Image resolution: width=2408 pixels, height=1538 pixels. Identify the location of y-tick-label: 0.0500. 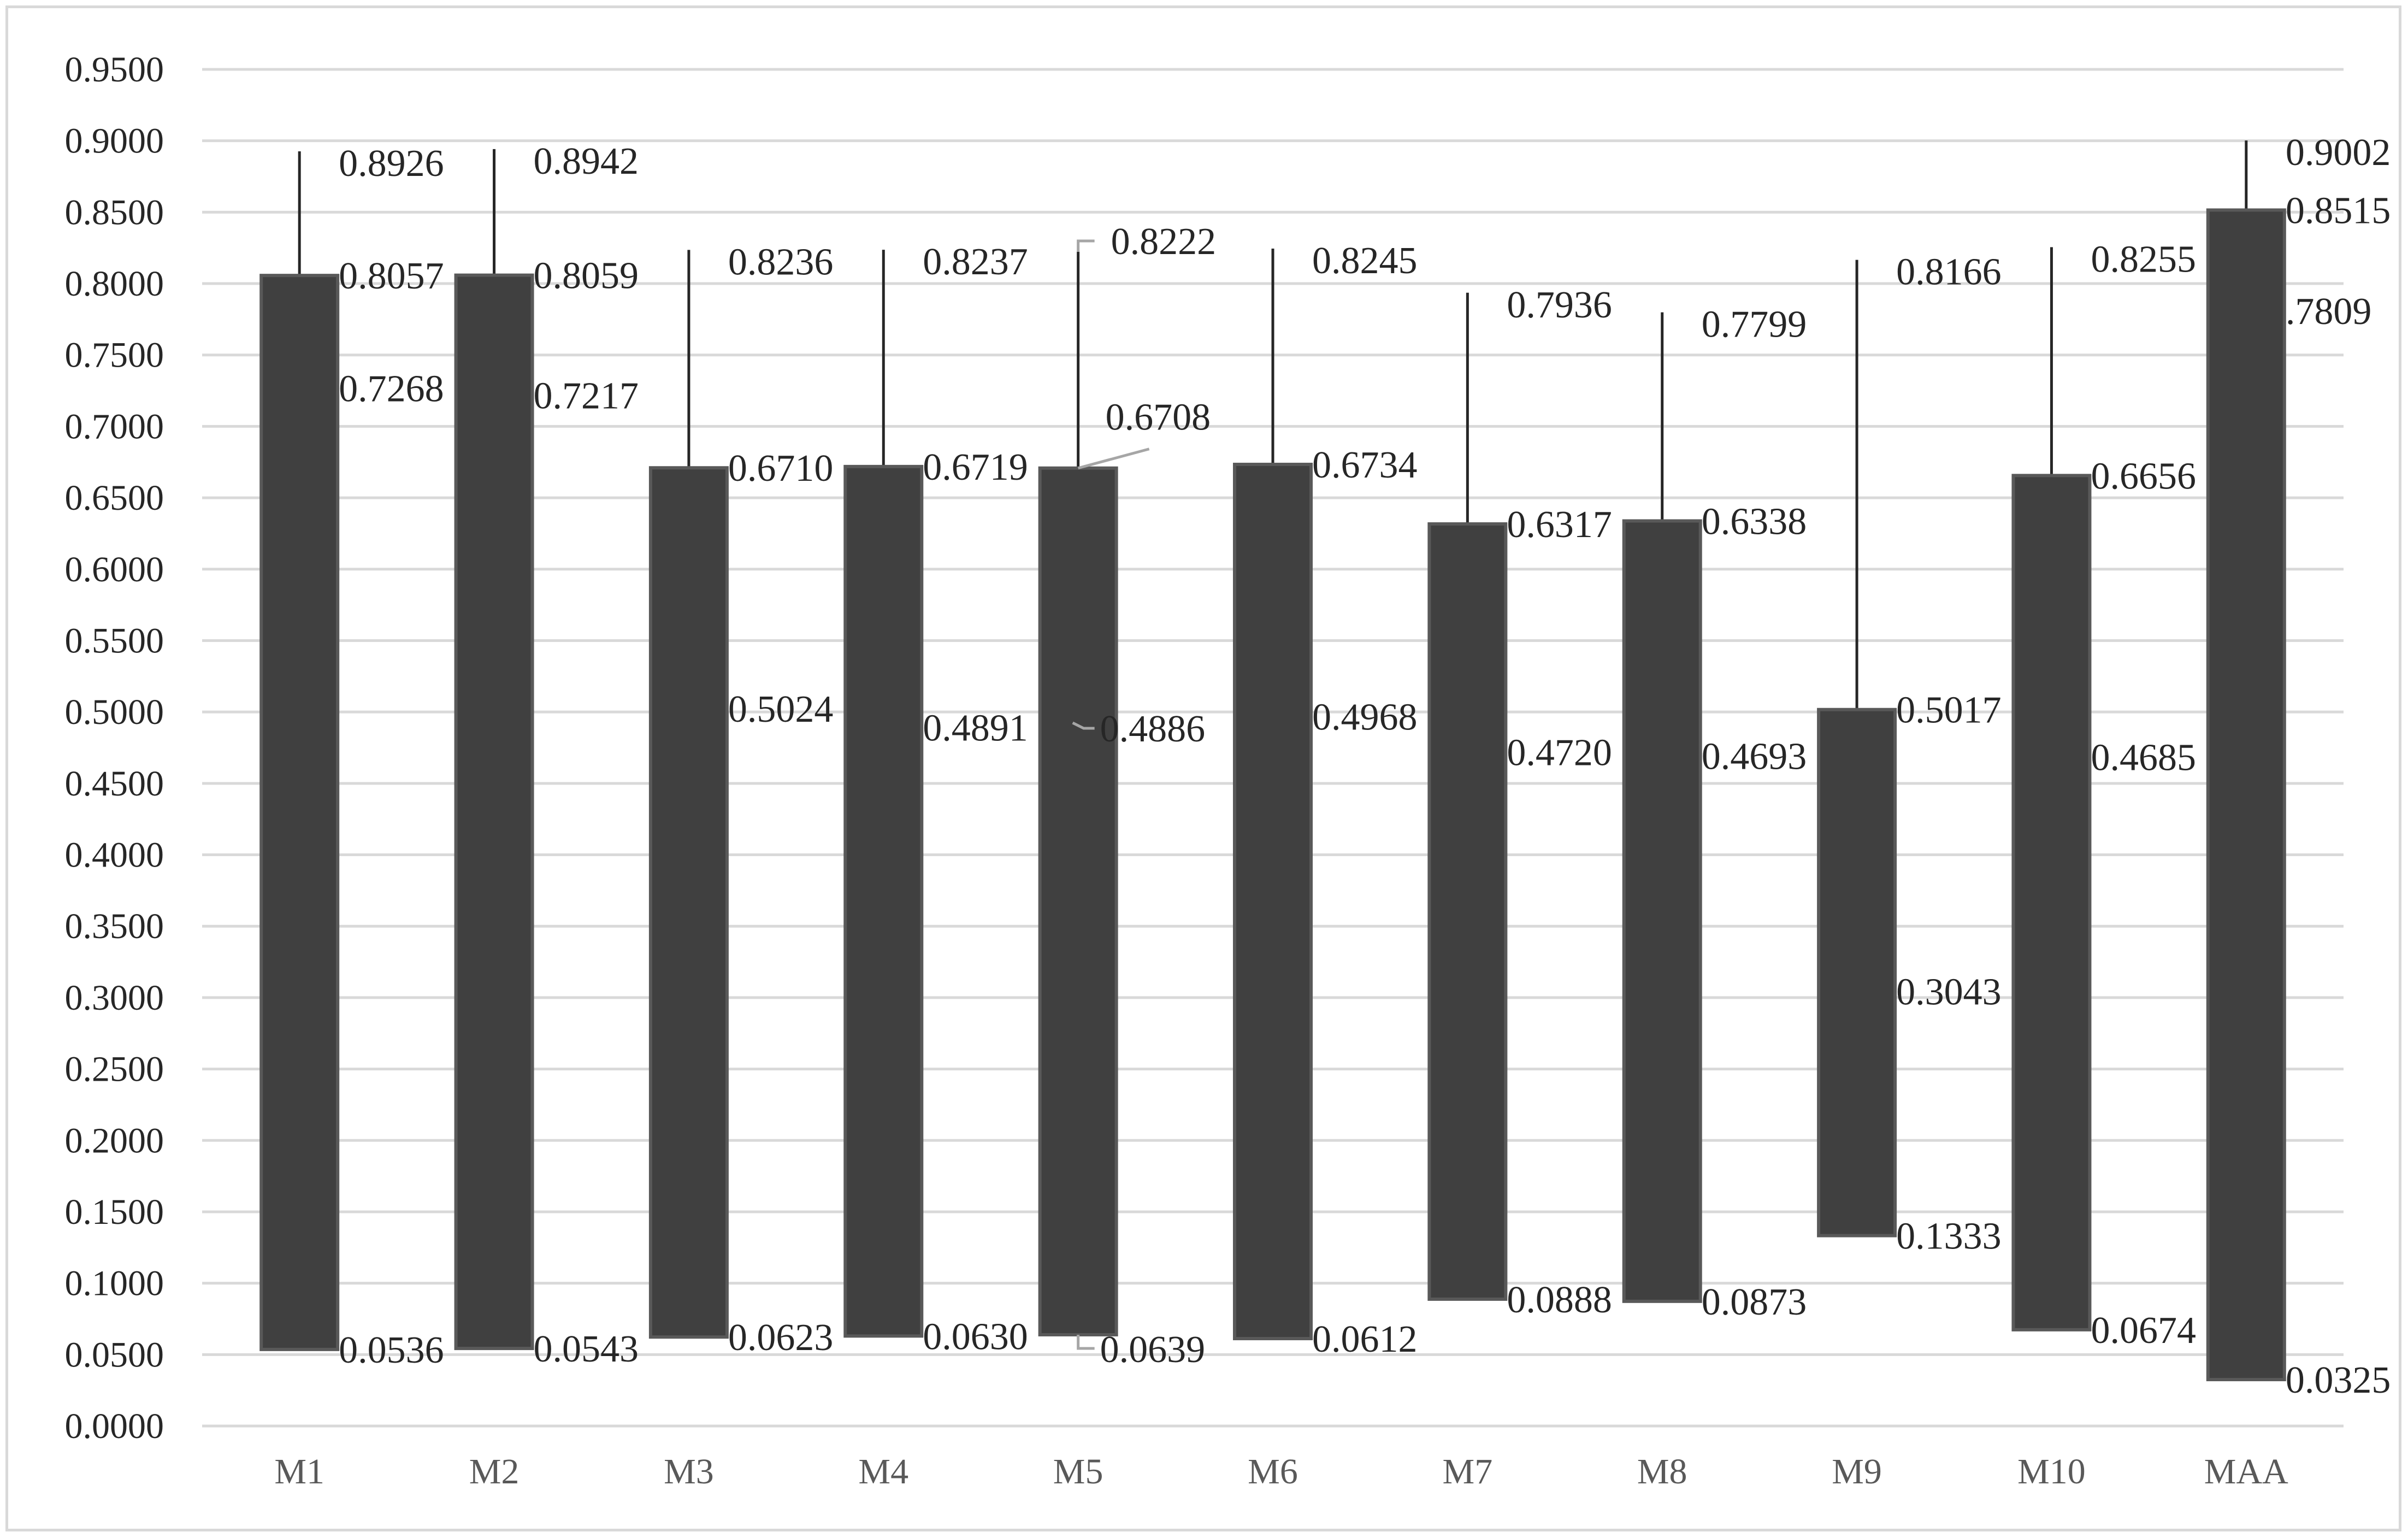
(114, 1355).